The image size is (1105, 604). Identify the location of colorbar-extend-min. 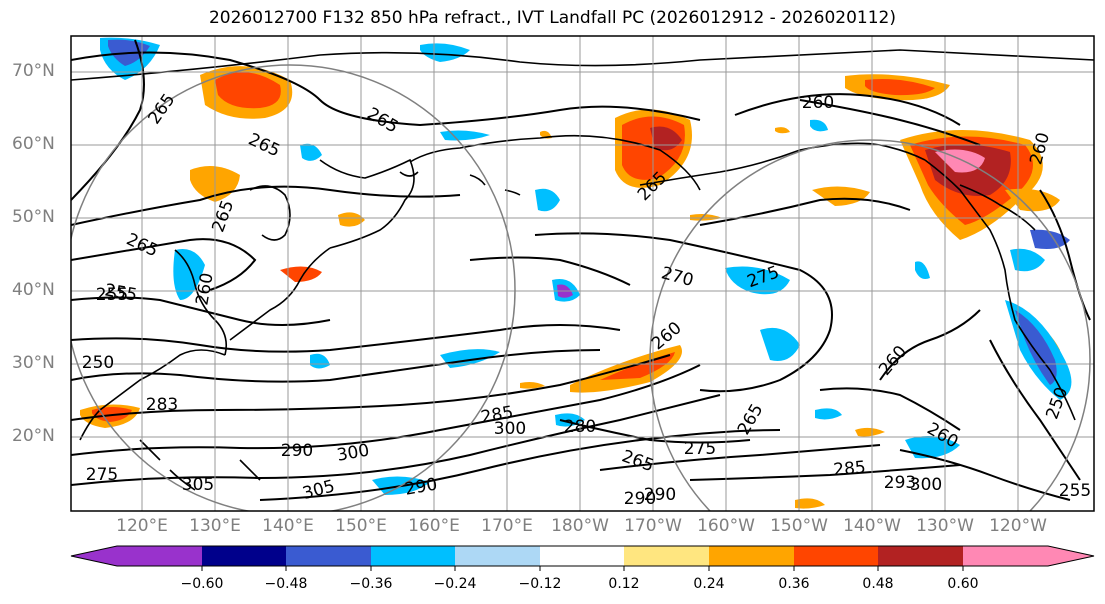
(94, 556).